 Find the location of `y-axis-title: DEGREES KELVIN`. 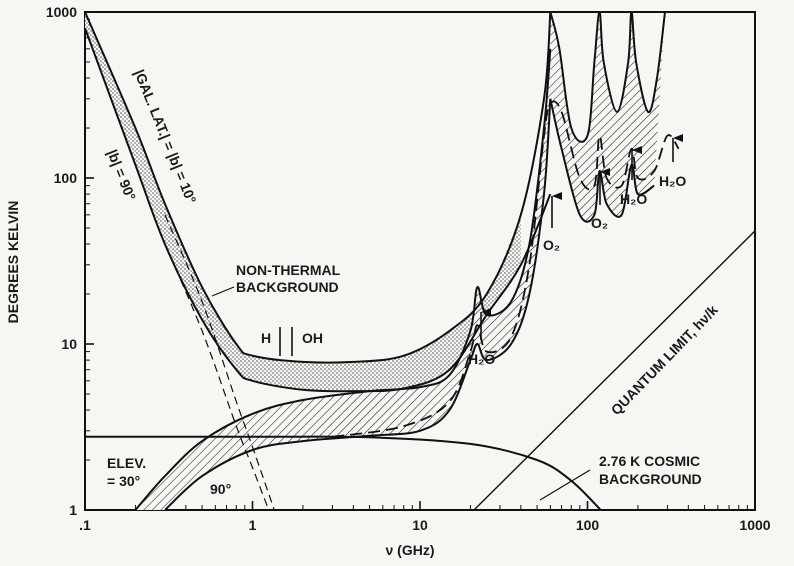

y-axis-title: DEGREES KELVIN is located at coordinates (13, 262).